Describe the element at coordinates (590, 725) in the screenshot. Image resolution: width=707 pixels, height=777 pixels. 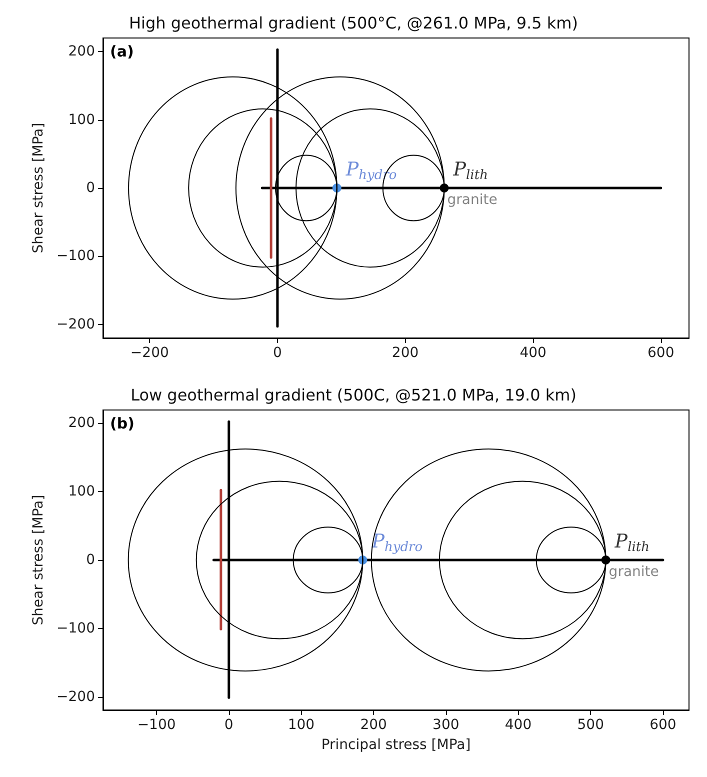
I see `x-tick-label: 500` at that location.